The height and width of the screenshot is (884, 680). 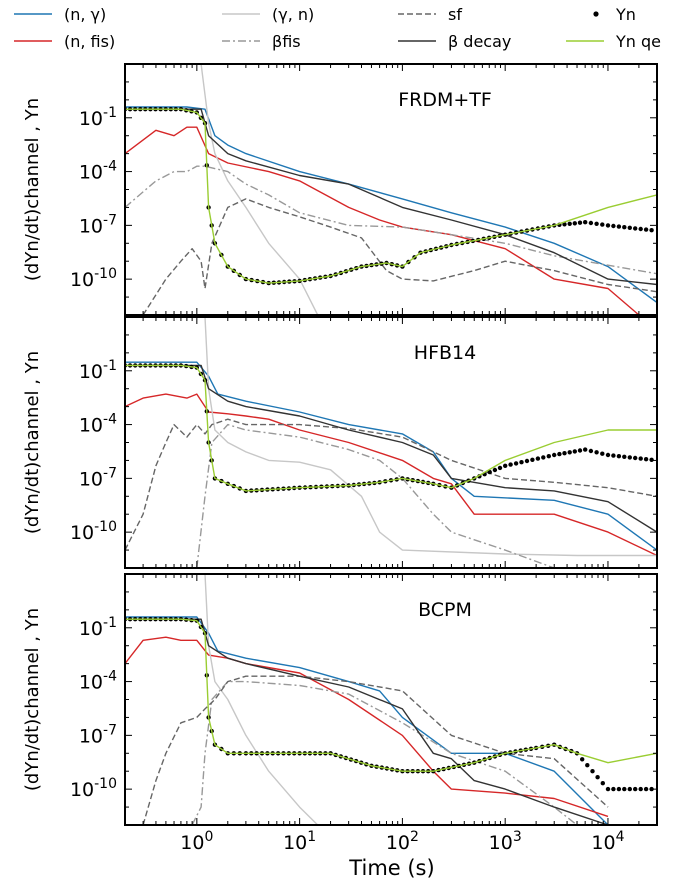 I want to click on legend-entry-n_fis: (n, fis), so click(x=64, y=41).